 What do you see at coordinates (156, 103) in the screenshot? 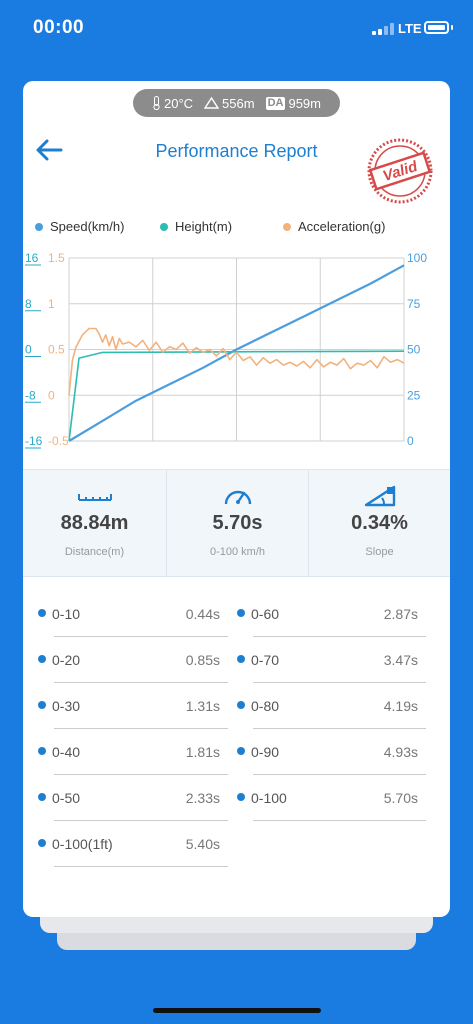
I see `thermometer-icon` at bounding box center [156, 103].